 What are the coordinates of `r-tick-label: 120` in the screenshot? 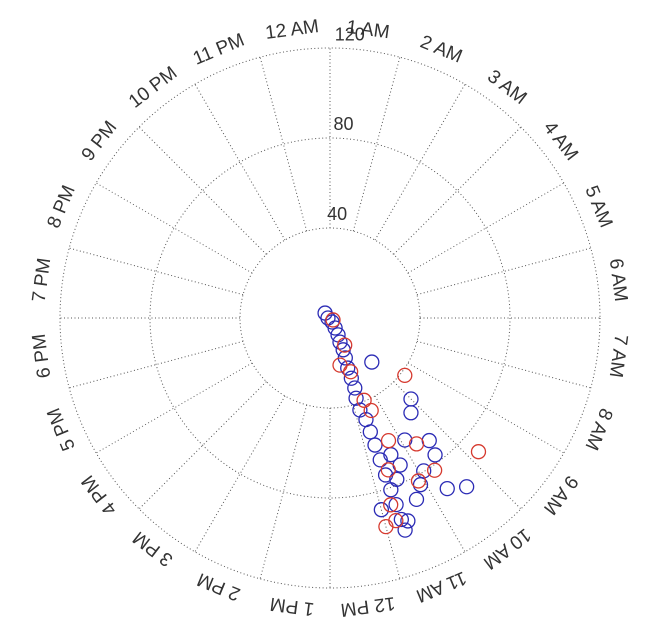 It's located at (350, 34).